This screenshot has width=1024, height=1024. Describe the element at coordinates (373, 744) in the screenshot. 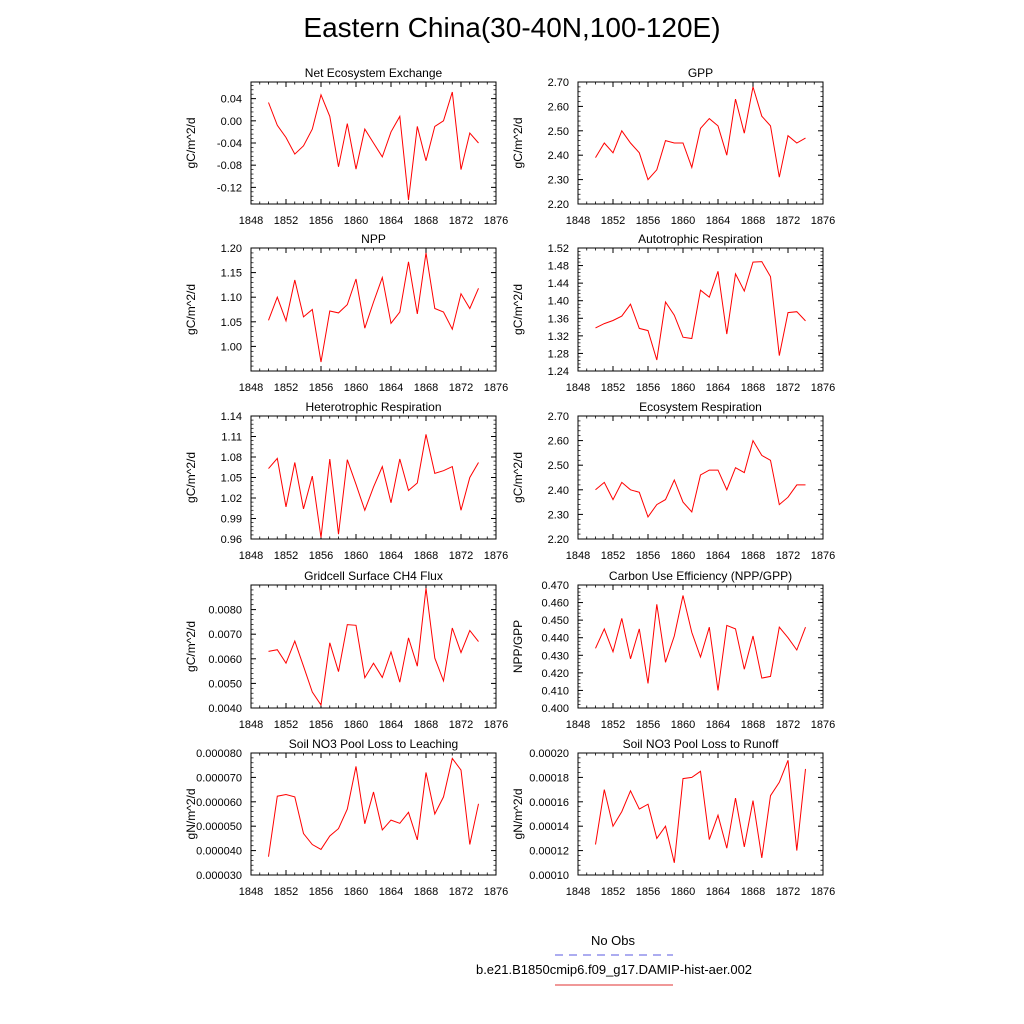

I see `panel-title: Soil NO3 Pool Loss to Leaching` at that location.